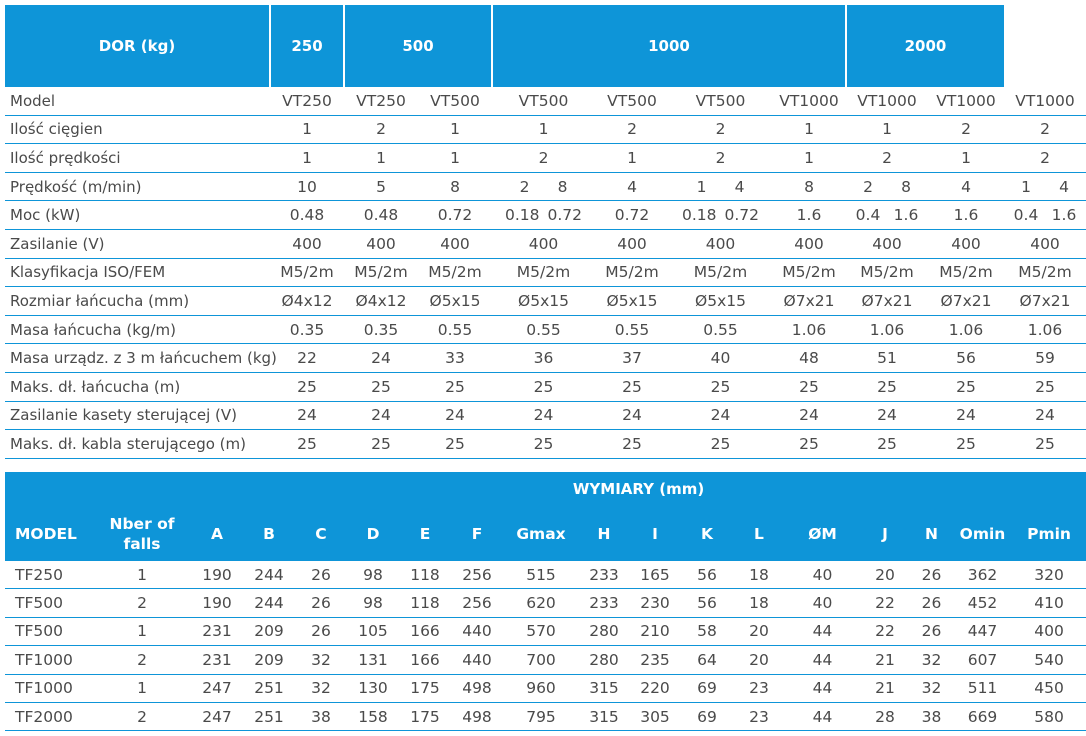 The width and height of the screenshot is (1086, 736). Describe the element at coordinates (373, 632) in the screenshot. I see `dims-cell: 105` at that location.